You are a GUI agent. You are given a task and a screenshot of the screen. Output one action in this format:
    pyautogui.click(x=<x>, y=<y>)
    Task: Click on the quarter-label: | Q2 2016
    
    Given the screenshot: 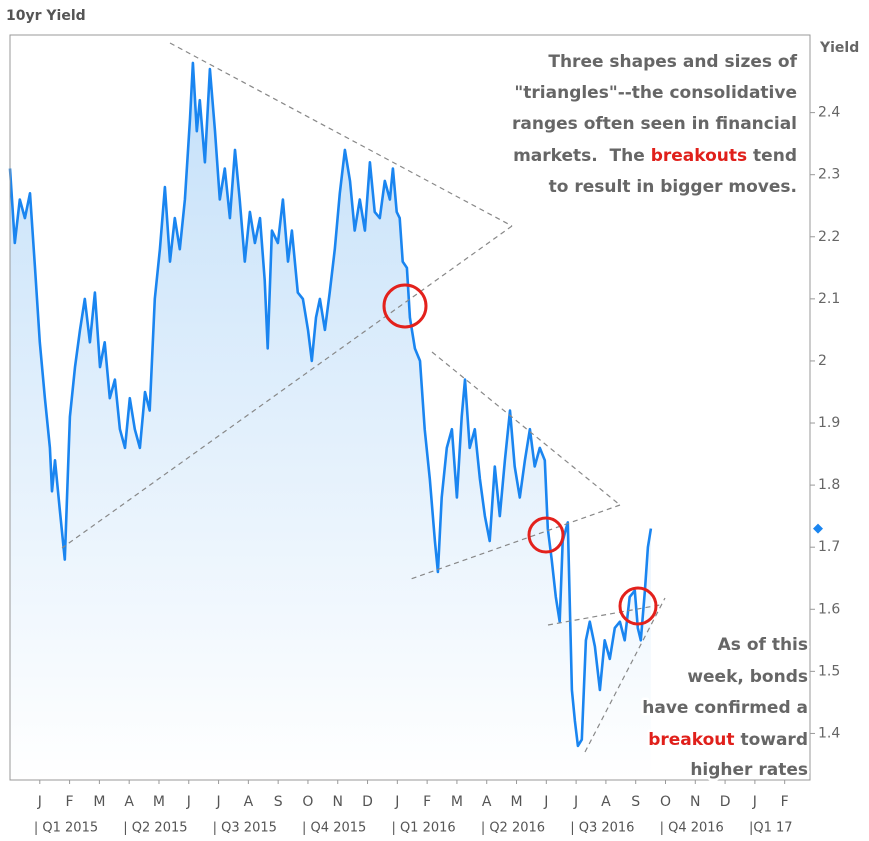 What is the action you would take?
    pyautogui.click(x=513, y=828)
    